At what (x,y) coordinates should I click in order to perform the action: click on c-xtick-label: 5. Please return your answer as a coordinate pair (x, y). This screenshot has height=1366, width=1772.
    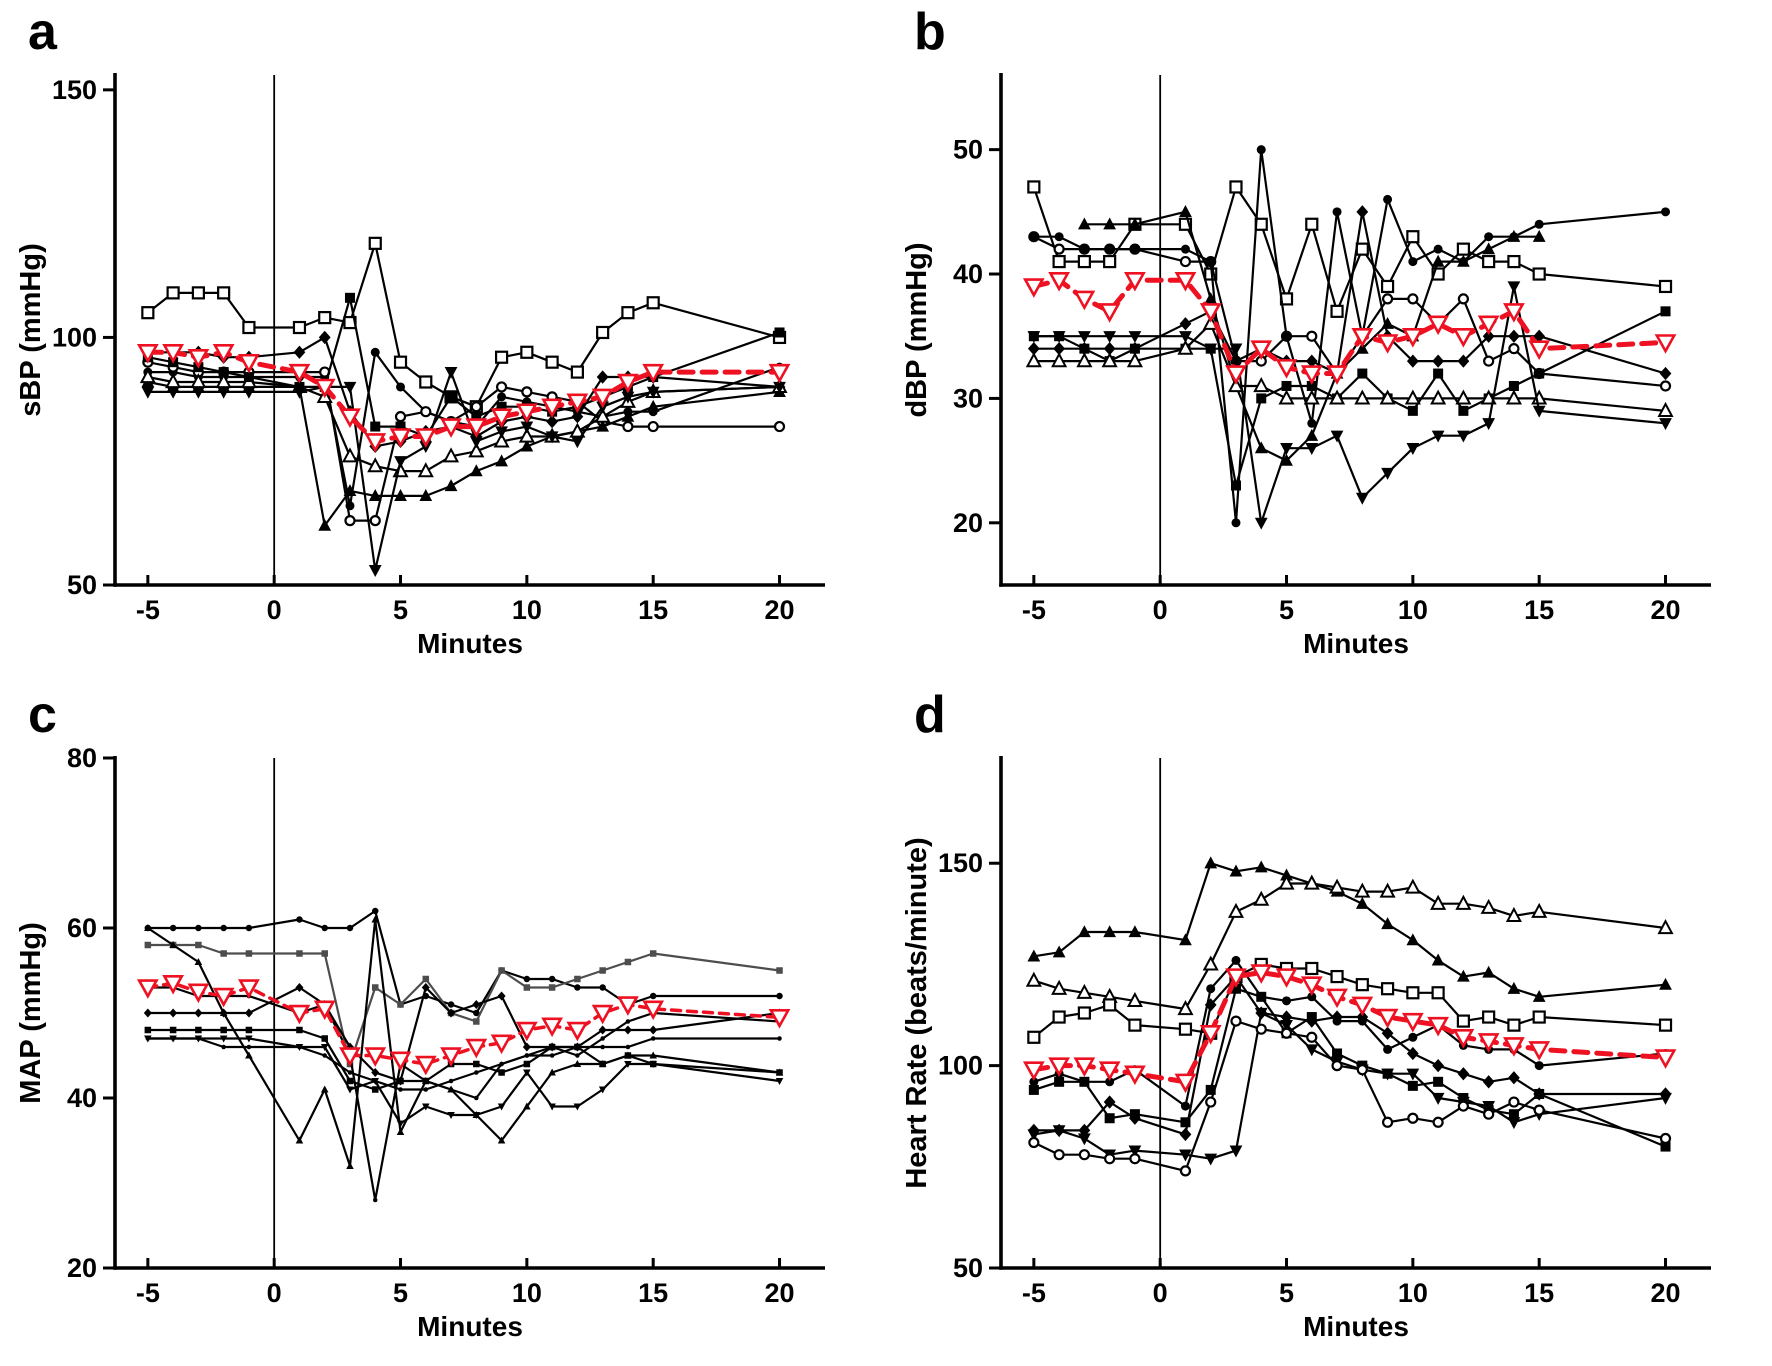
    Looking at the image, I should click on (400, 1293).